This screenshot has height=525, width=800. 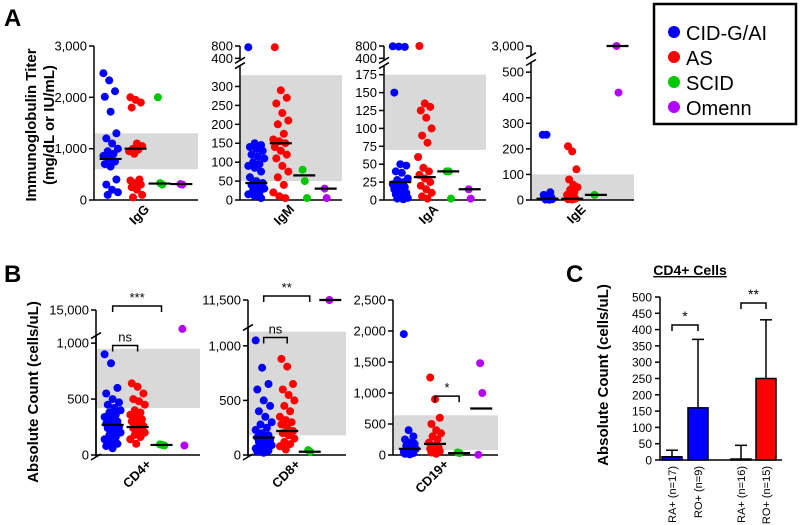 I want to click on legend-marker-omenn, so click(x=674, y=107).